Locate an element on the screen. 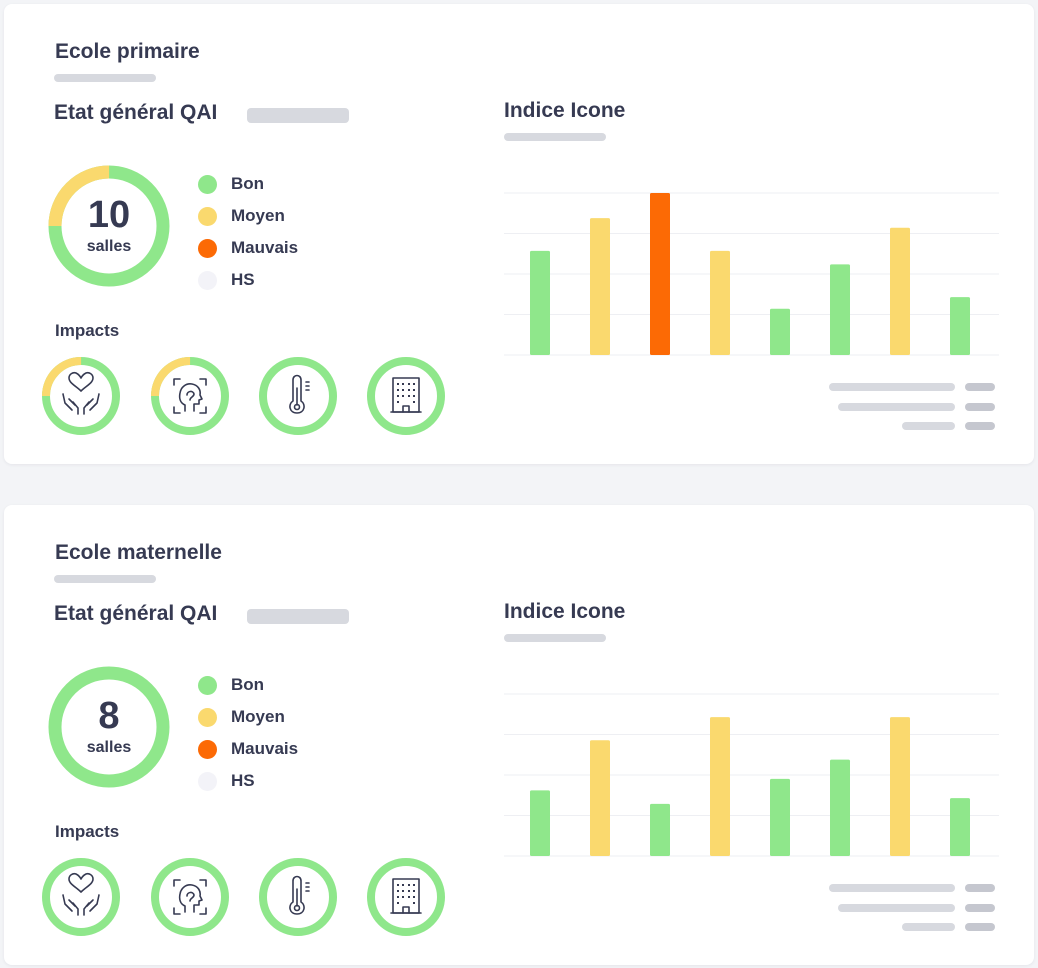 The image size is (1038, 968). school-title: Ecole maternelle is located at coordinates (138, 552).